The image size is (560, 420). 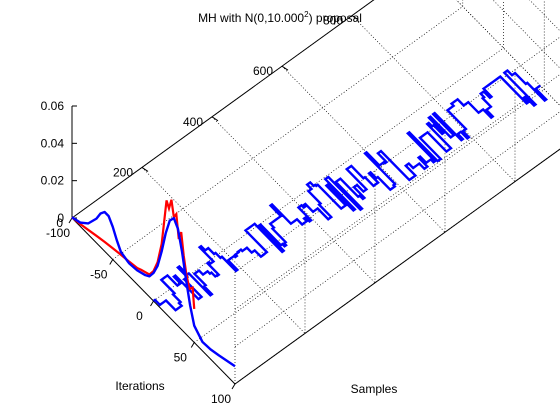 I want to click on x-tick-label: 100, so click(x=221, y=399).